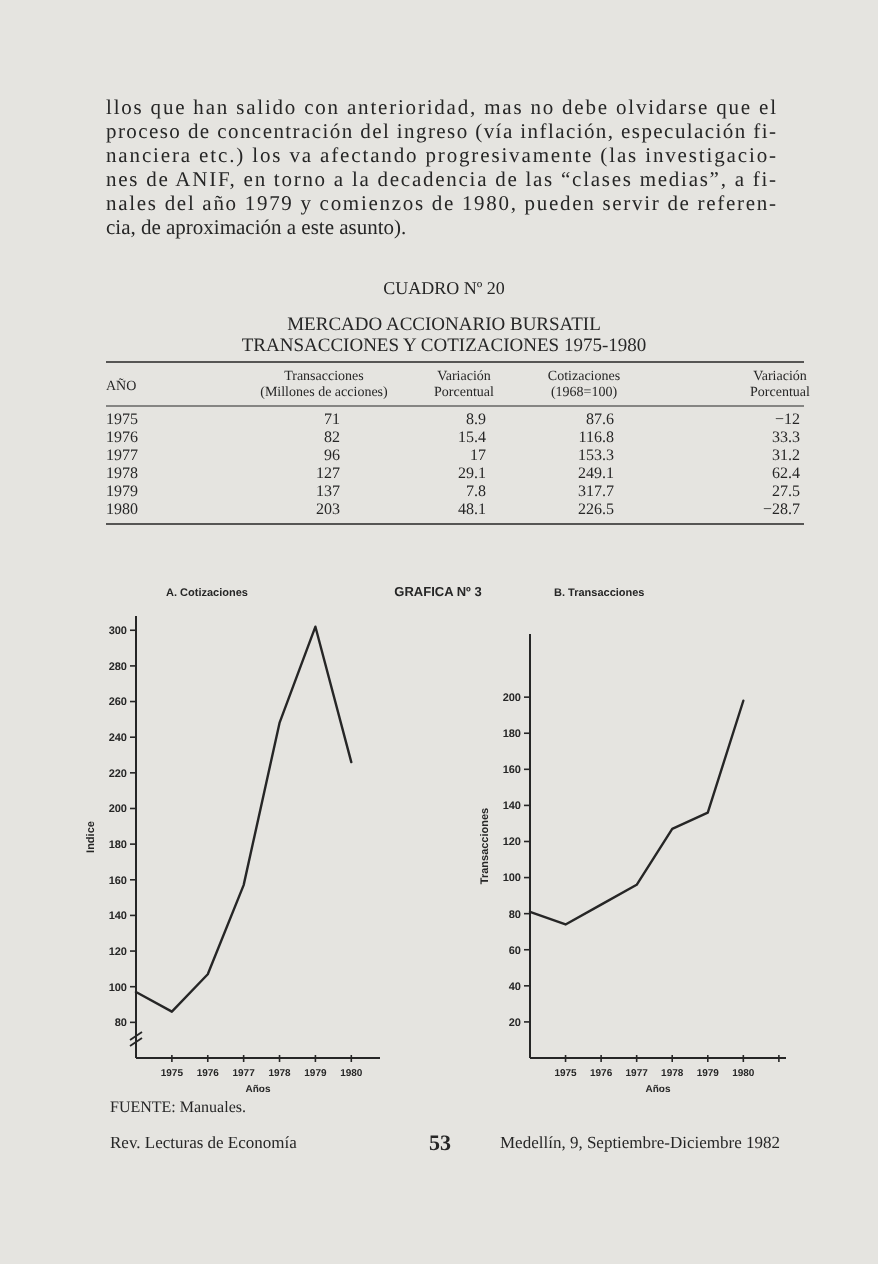 This screenshot has width=878, height=1264. I want to click on source-note: FUENTE: Manuales., so click(178, 1107).